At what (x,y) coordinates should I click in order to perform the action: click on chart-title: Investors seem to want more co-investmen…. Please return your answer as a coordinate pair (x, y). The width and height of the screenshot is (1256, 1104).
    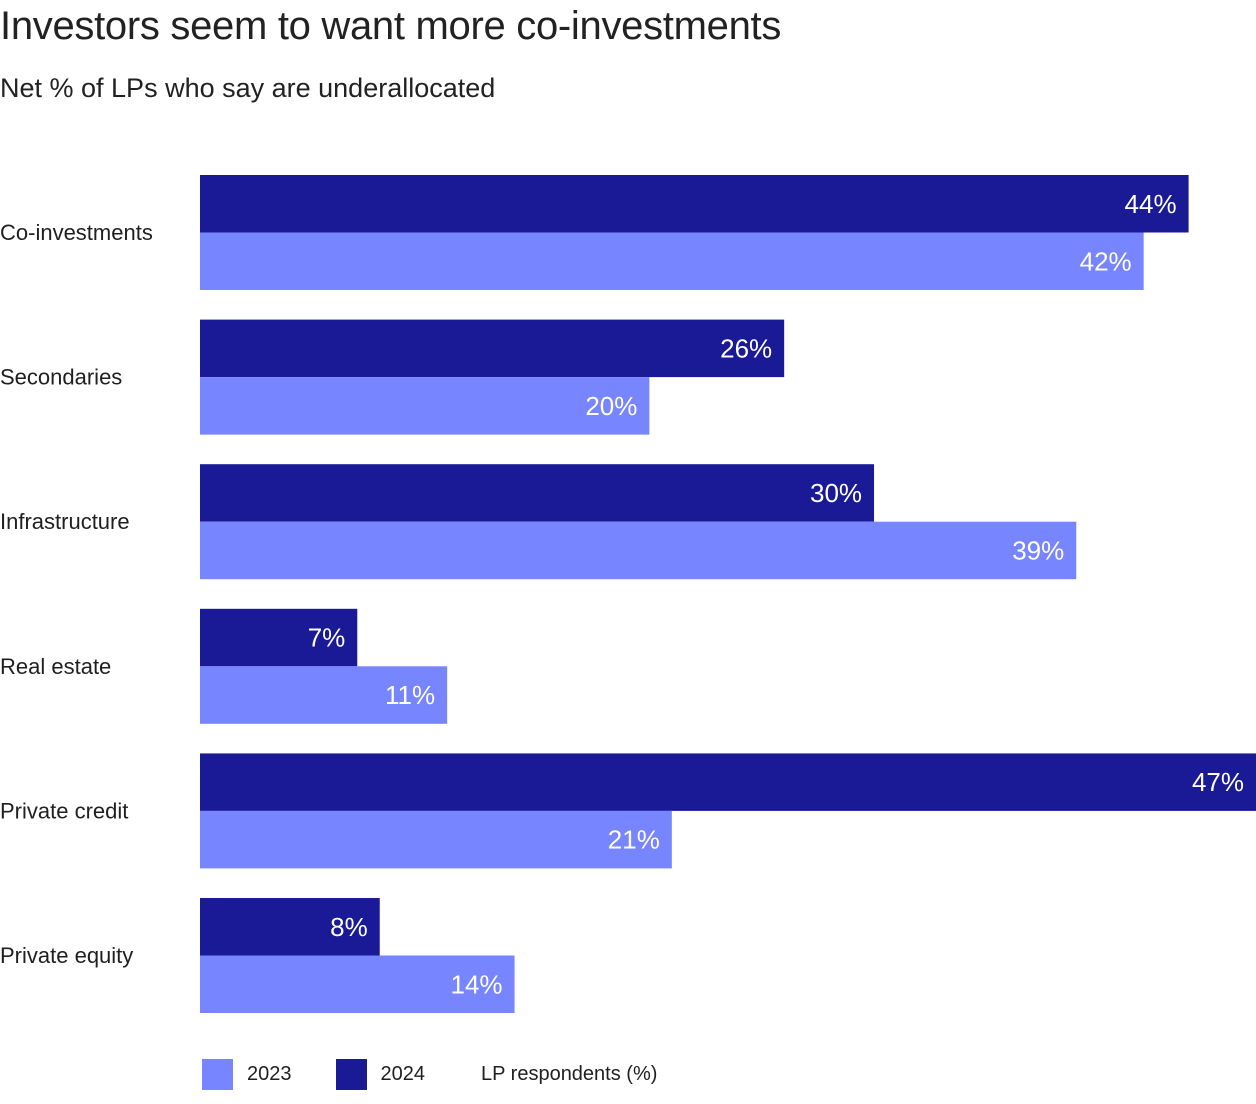
    Looking at the image, I should click on (391, 26).